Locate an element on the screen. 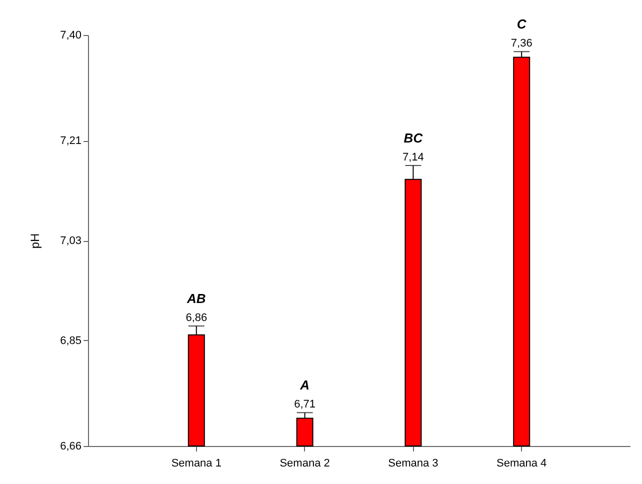  data-label: 7,36 is located at coordinates (521, 44).